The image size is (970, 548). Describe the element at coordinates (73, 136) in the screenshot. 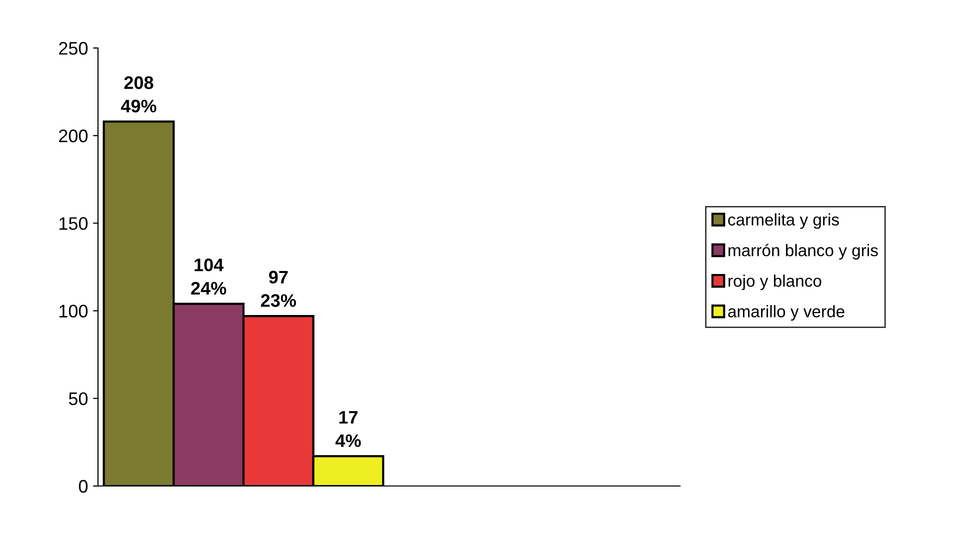

I see `y-tick-label: 200` at that location.